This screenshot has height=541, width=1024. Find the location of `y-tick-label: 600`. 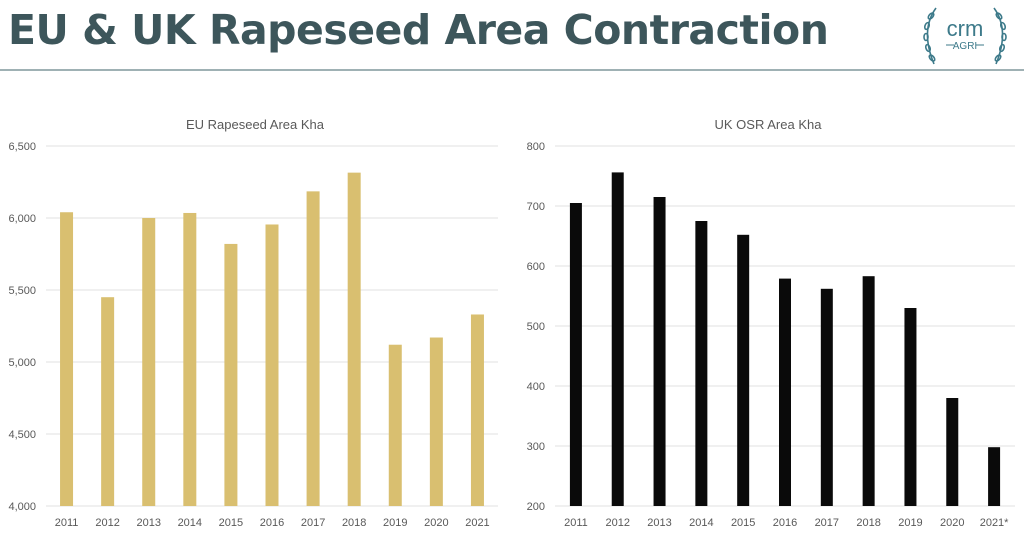

y-tick-label: 600 is located at coordinates (536, 267).